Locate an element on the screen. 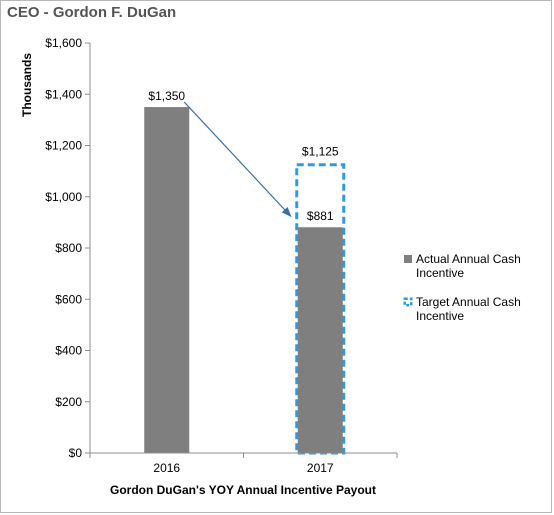 Image resolution: width=554 pixels, height=515 pixels. legend-swatch-target is located at coordinates (408, 302).